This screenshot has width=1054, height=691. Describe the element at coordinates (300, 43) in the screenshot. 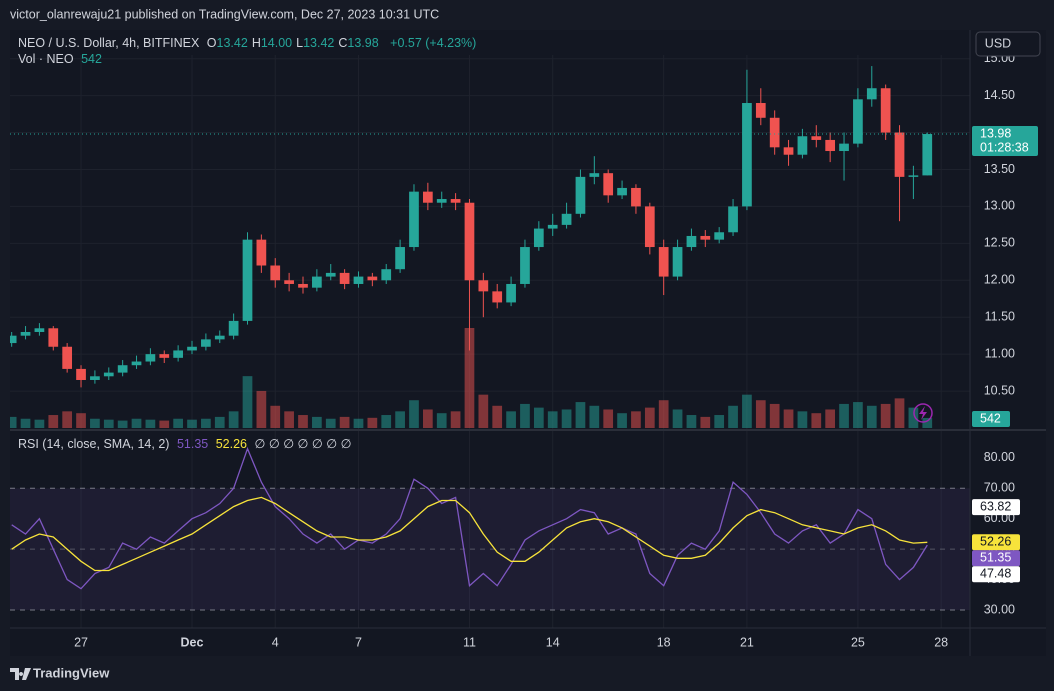

I see `ohlc-key: L` at that location.